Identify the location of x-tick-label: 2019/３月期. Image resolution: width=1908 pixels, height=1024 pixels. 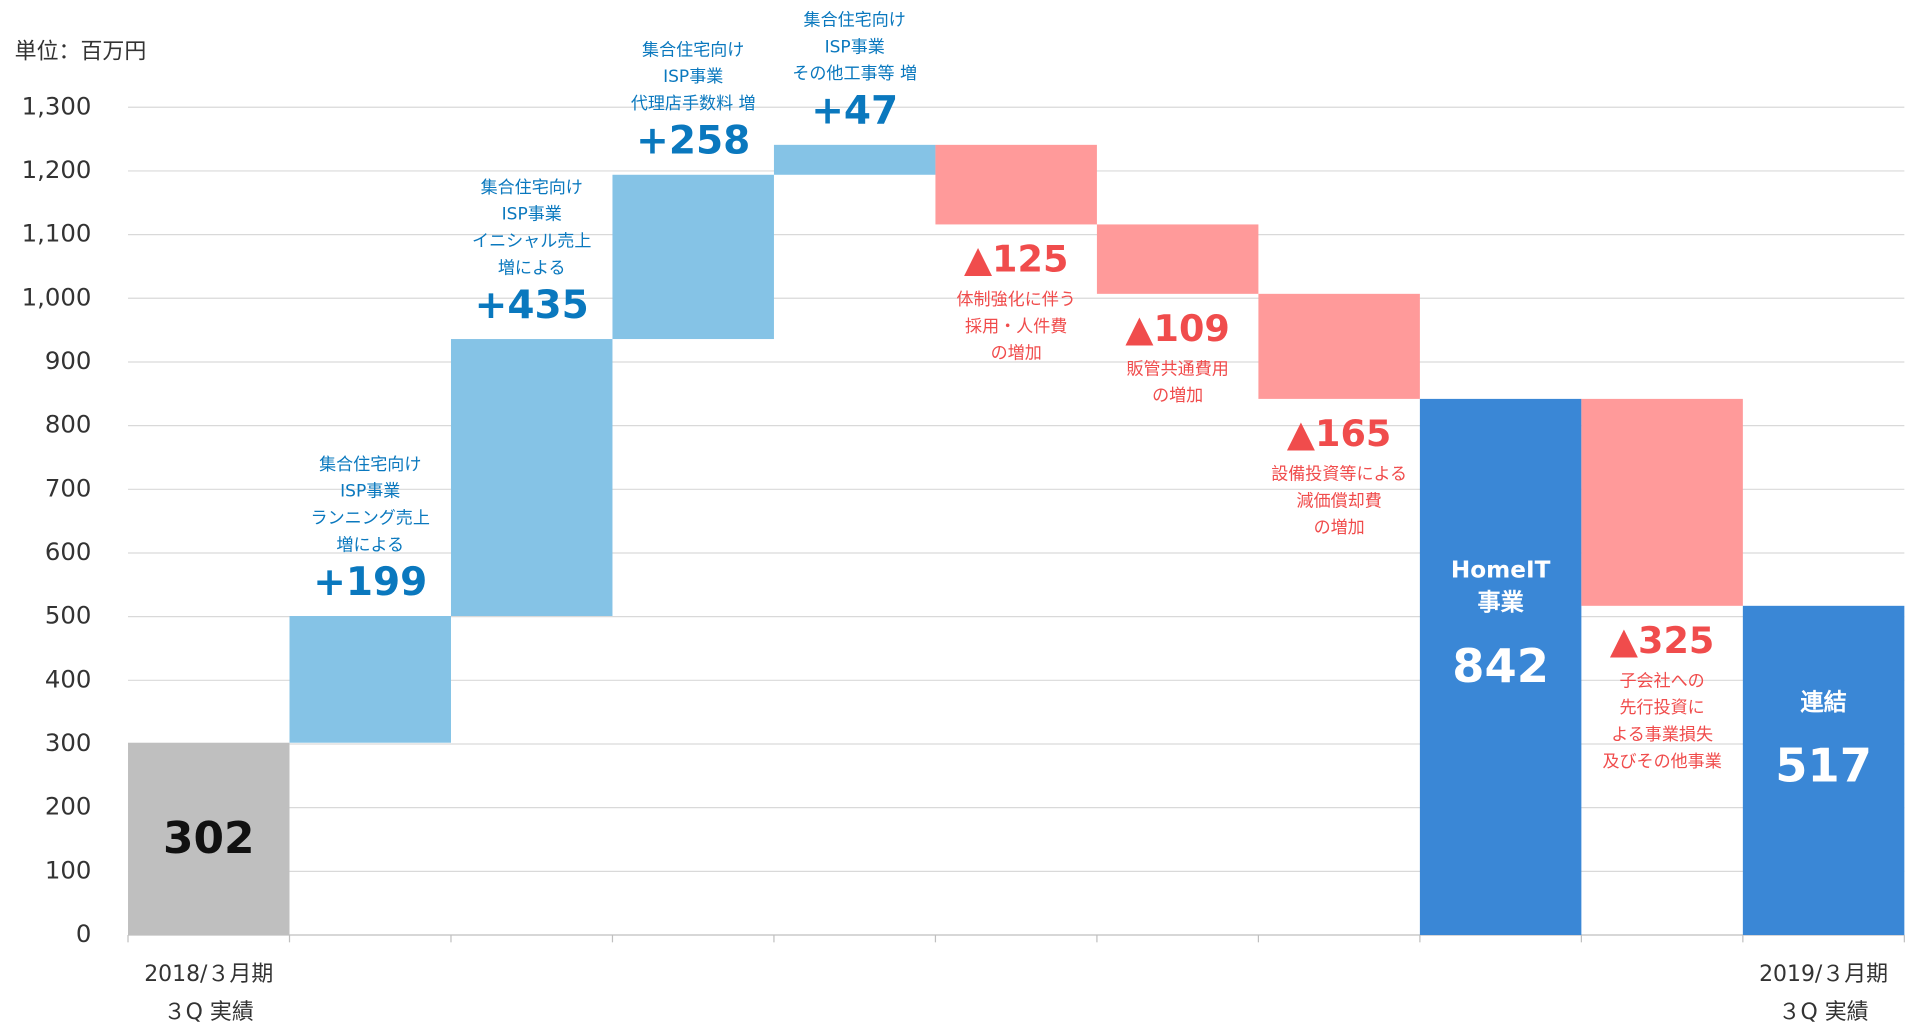
(1823, 974).